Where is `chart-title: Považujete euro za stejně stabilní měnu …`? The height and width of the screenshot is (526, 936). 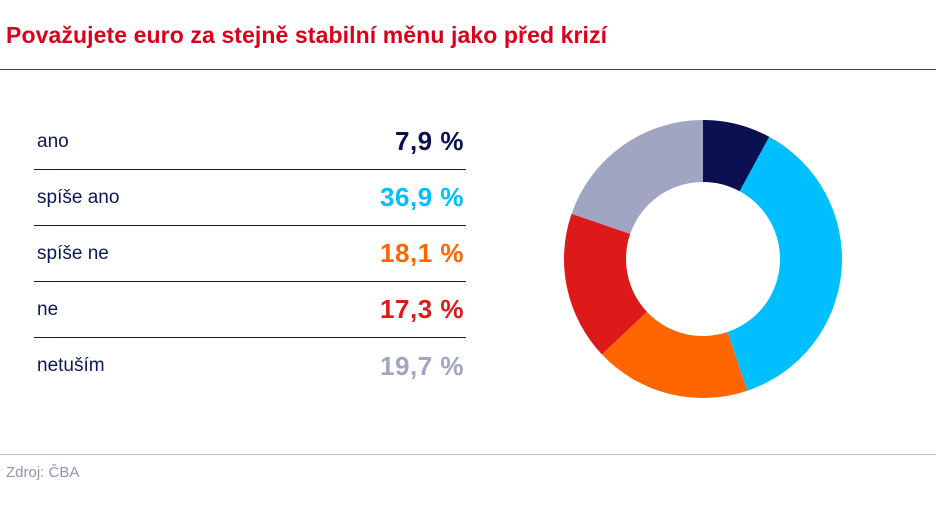
chart-title: Považujete euro za stejně stabilní měnu … is located at coordinates (307, 35).